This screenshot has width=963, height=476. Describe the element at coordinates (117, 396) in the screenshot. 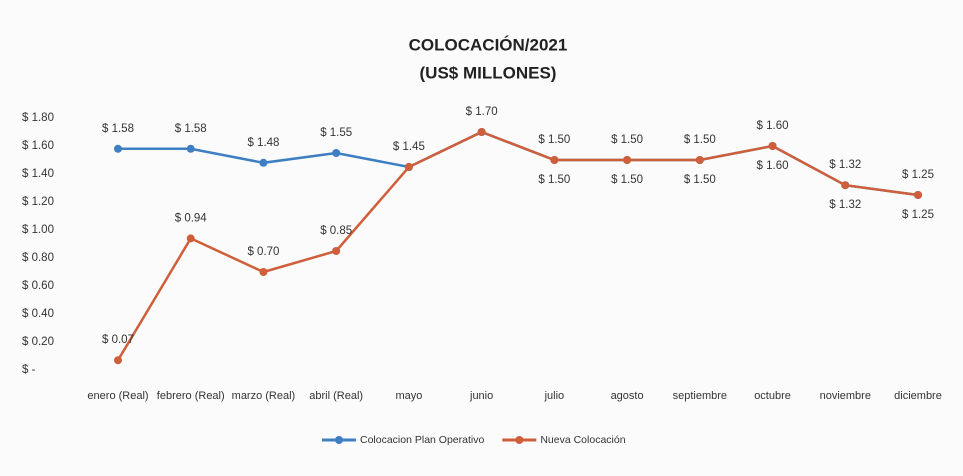

I see `x-tick-label: enero (Real)` at that location.